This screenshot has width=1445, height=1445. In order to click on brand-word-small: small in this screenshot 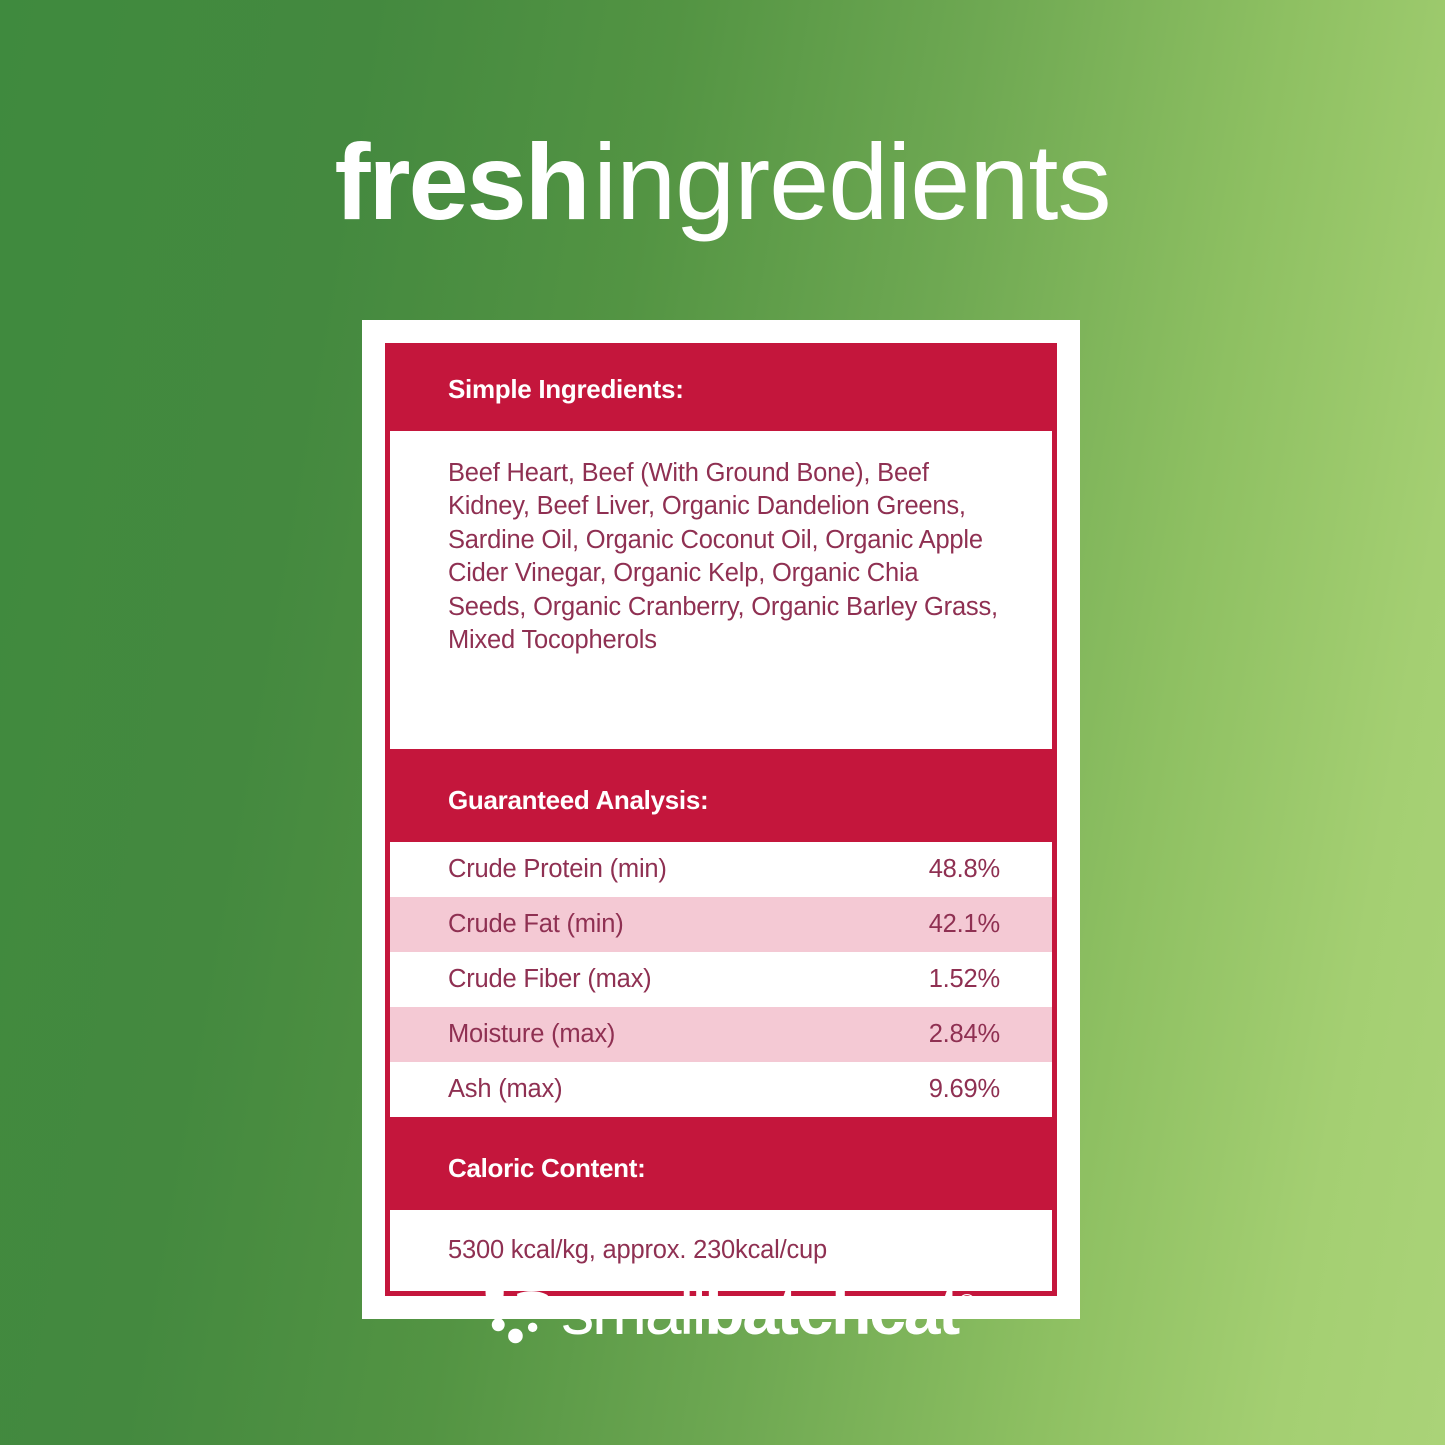, I will do `click(633, 1311)`.